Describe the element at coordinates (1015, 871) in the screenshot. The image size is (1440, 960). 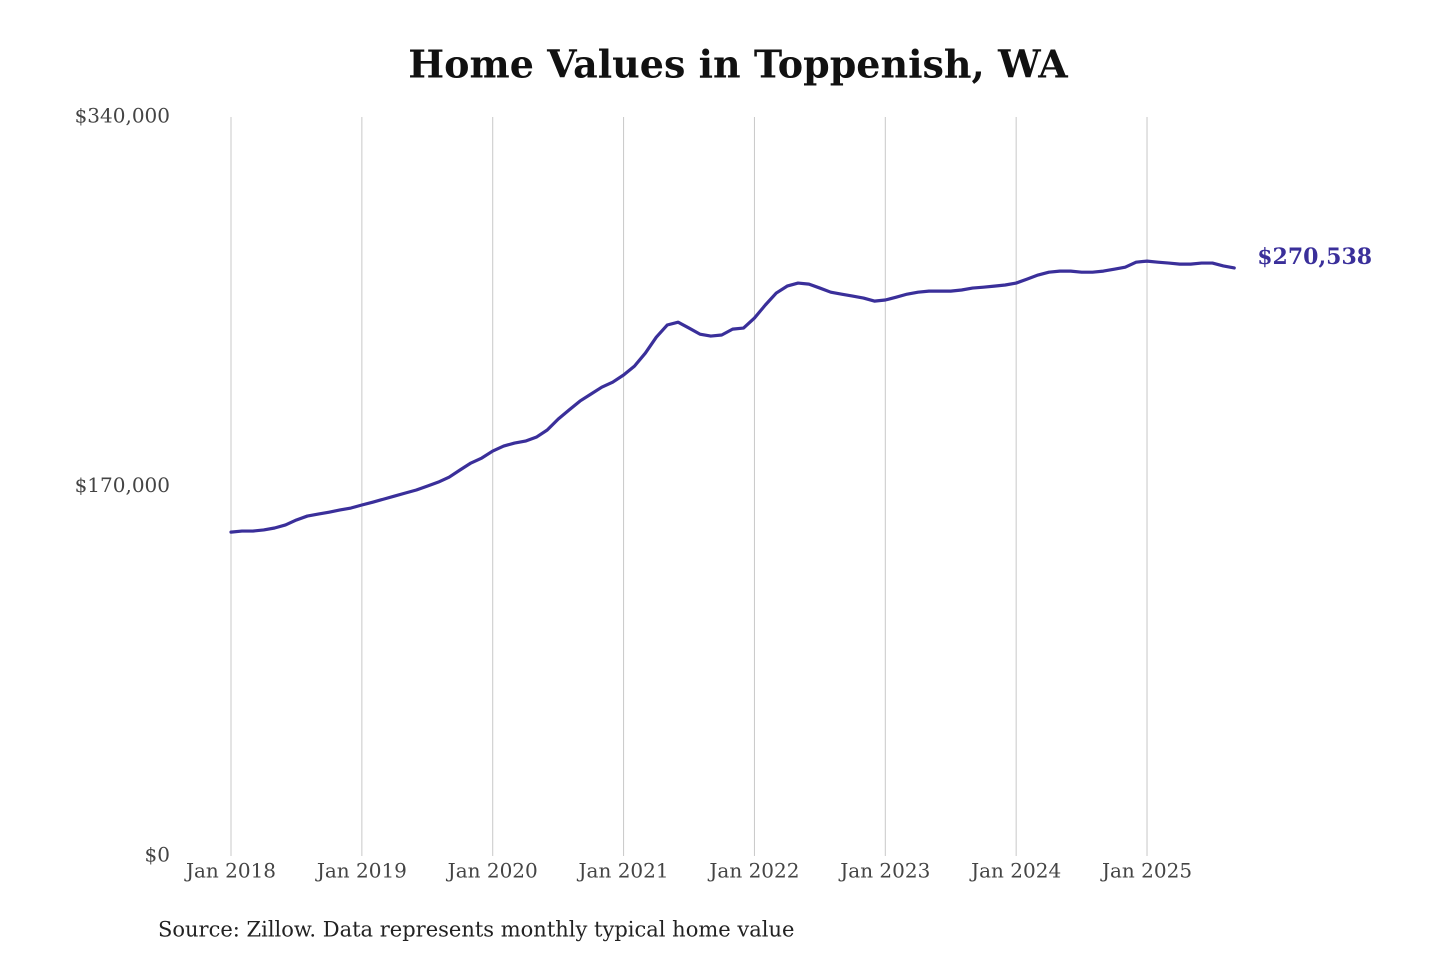
I see `x-tick-label: Jan 2024` at that location.